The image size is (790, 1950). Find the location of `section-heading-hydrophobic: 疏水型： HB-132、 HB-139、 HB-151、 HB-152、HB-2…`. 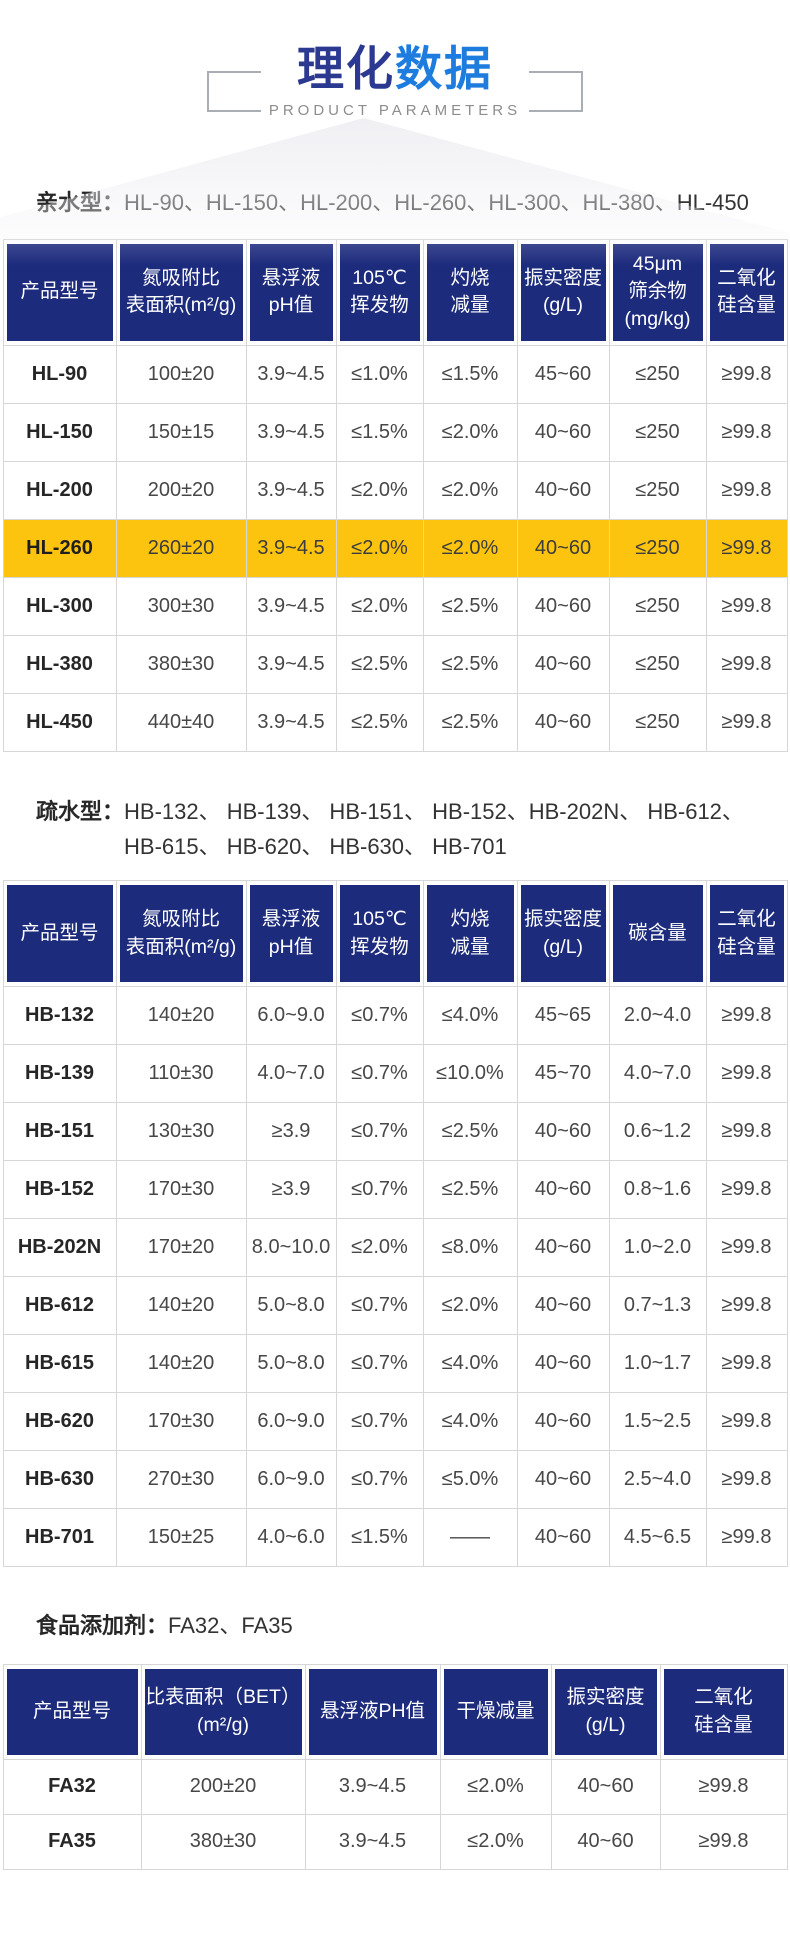

section-heading-hydrophobic: 疏水型： HB-132、 HB-139、 HB-151、 HB-152、HB-2… is located at coordinates (413, 829).